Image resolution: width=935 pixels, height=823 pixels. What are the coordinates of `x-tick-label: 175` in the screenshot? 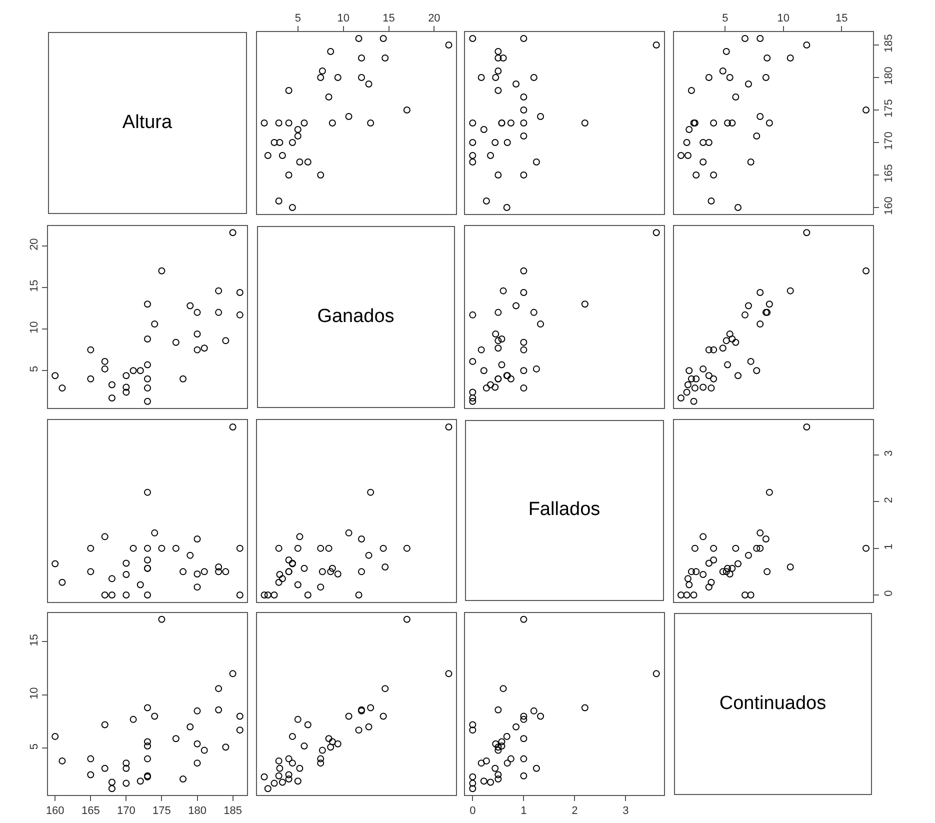 It's located at (161, 811).